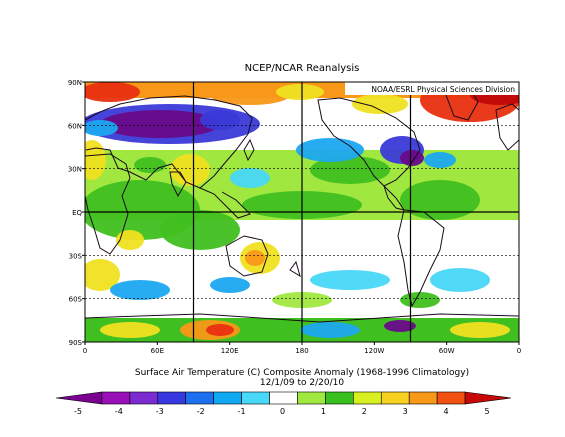  Describe the element at coordinates (157, 351) in the screenshot. I see `lon-tick-label: 60E` at that location.